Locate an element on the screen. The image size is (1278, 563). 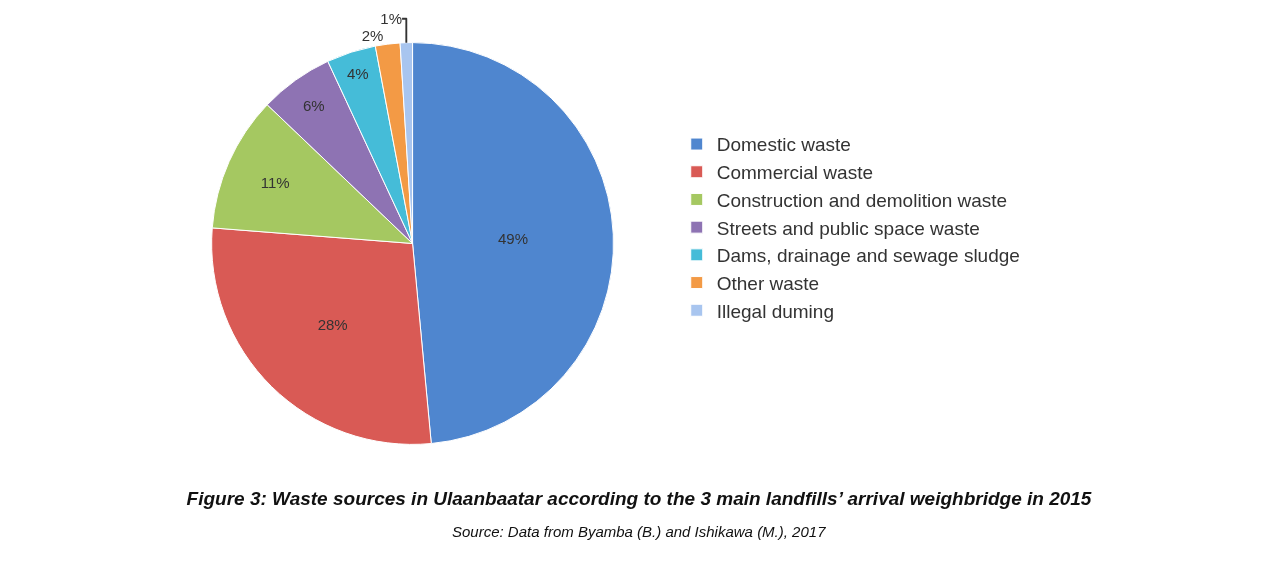
legend-label: Other waste is located at coordinates (768, 283).